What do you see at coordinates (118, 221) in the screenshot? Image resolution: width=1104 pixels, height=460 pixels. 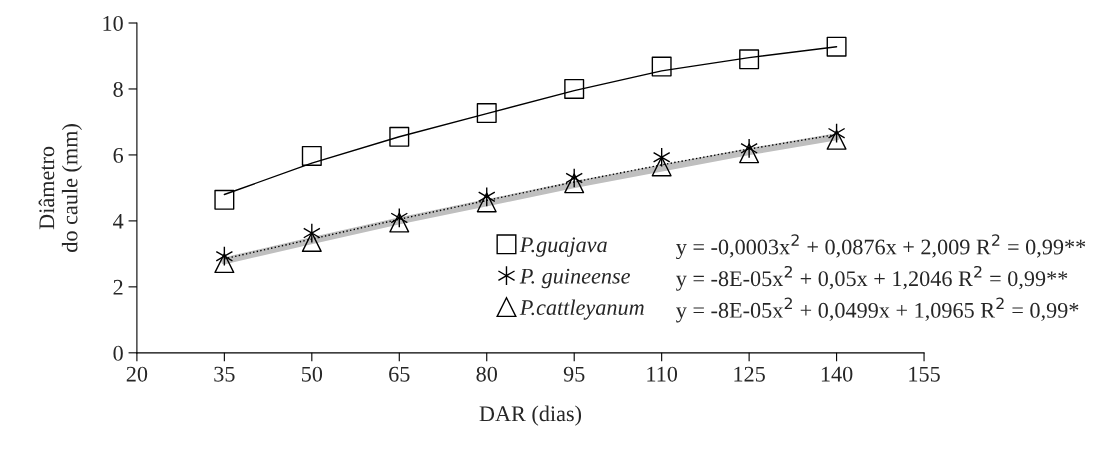 I see `y-tick-label: 4` at bounding box center [118, 221].